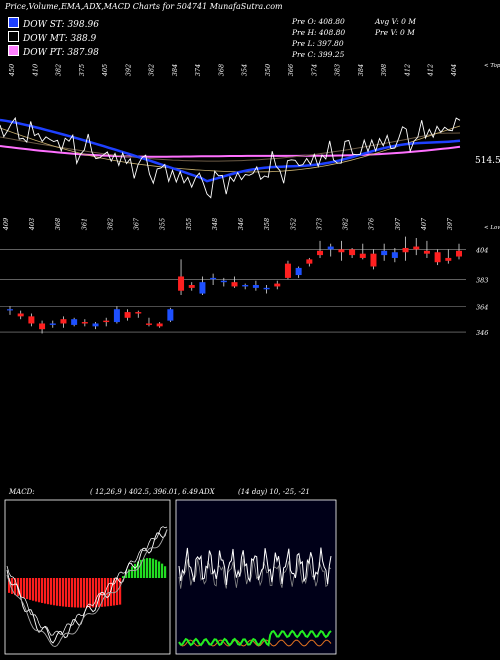 The width and height of the screenshot is (500, 660). What do you see at coordinates (492, 228) in the screenshot?
I see `price-corner-label: < Lowe` at bounding box center [492, 228].